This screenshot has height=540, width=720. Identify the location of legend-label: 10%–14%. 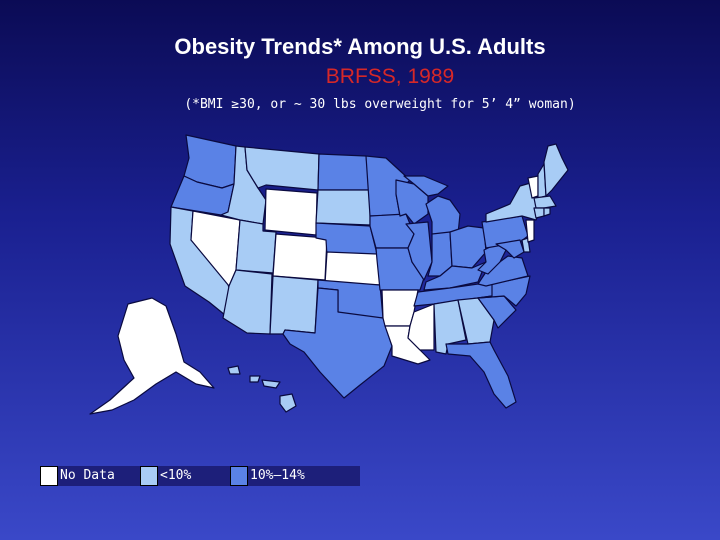
(295, 476).